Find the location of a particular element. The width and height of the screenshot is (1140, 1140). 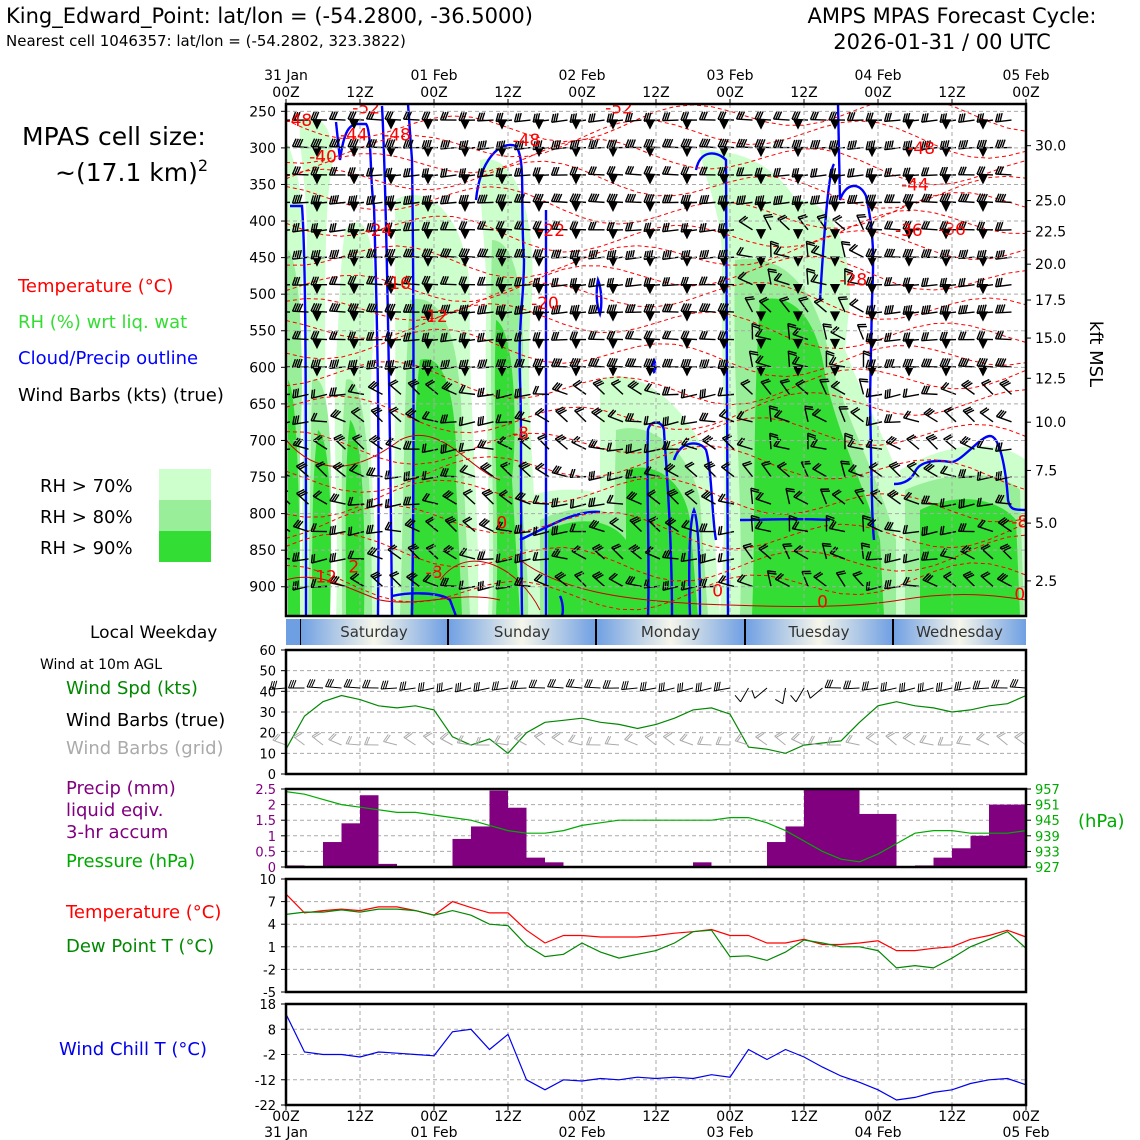

precip-label-1: Precip (mm) is located at coordinates (121, 788).